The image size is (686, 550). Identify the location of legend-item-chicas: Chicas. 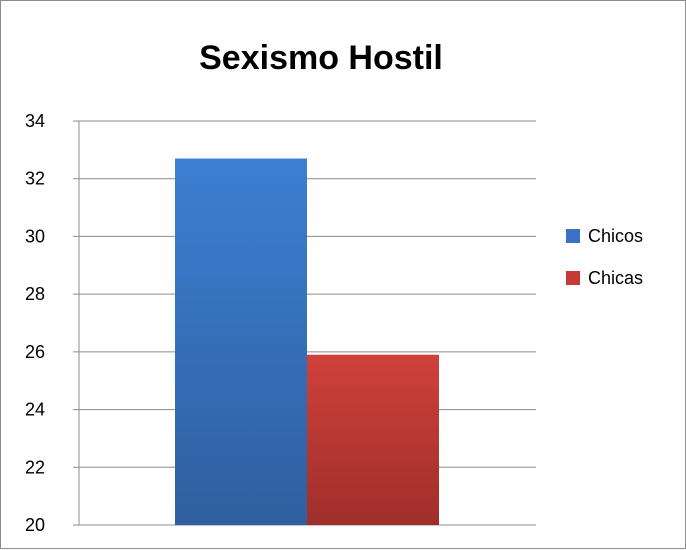
(604, 278).